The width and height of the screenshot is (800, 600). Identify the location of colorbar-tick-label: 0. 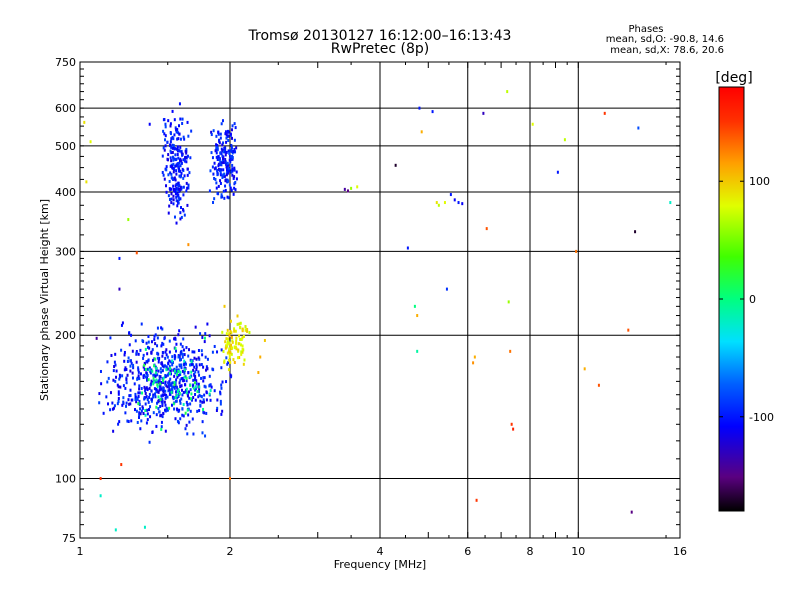
(752, 299).